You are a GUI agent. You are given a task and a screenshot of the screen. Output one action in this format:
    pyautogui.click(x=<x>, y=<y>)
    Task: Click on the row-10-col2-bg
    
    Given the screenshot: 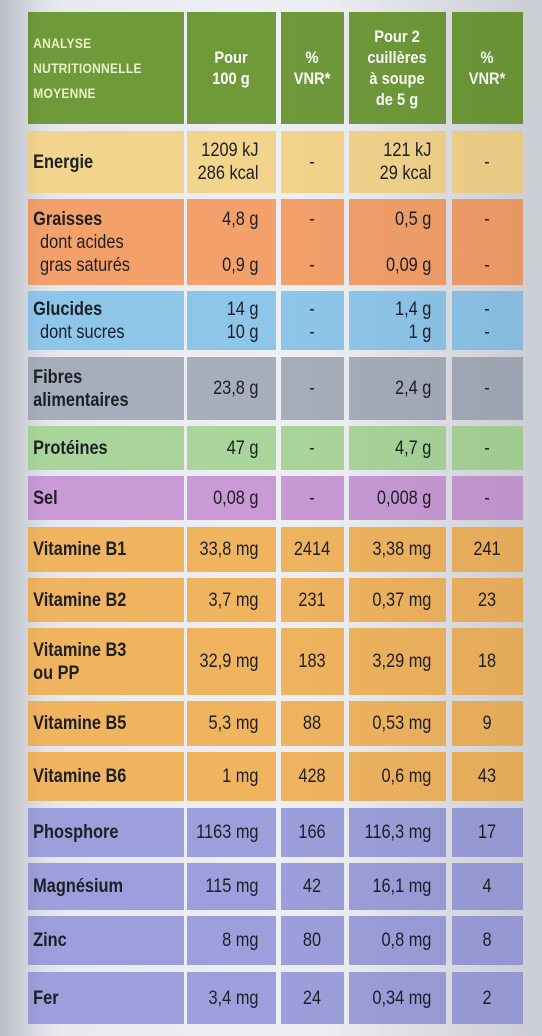 What is the action you would take?
    pyautogui.click(x=312, y=776)
    